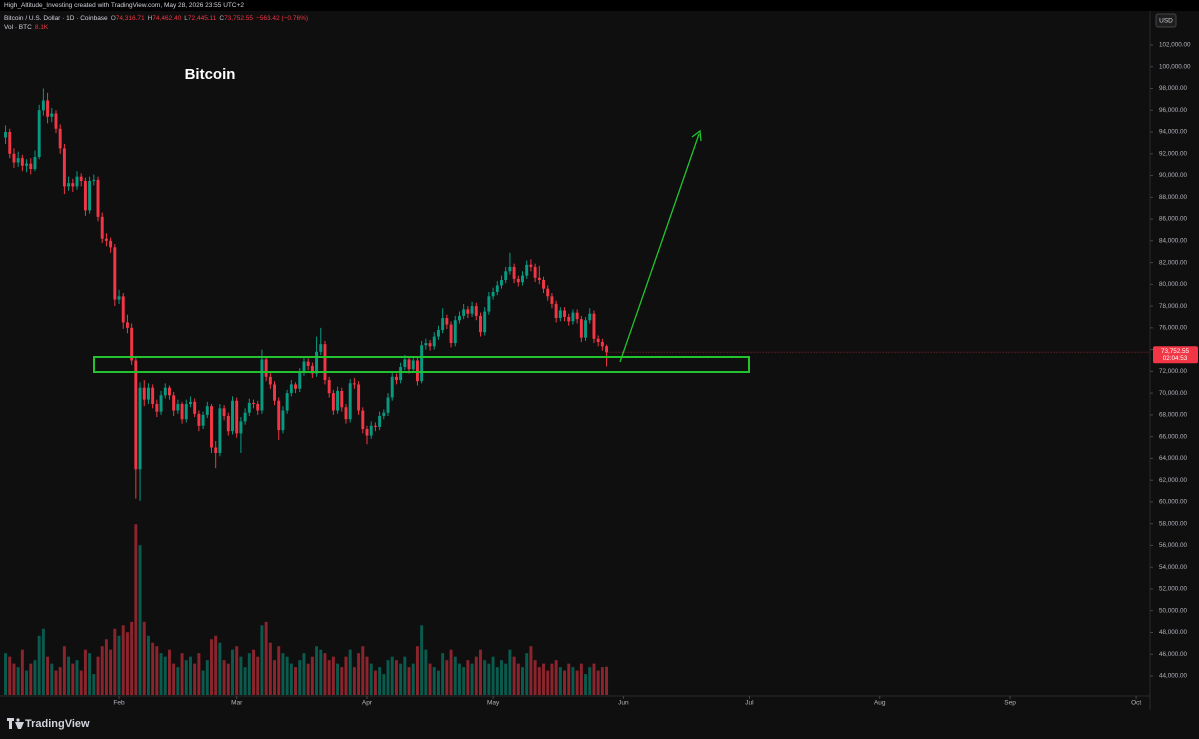 This screenshot has height=739, width=1199. Describe the element at coordinates (1173, 153) in the screenshot. I see `y-tick-label: 92,000.00` at that location.